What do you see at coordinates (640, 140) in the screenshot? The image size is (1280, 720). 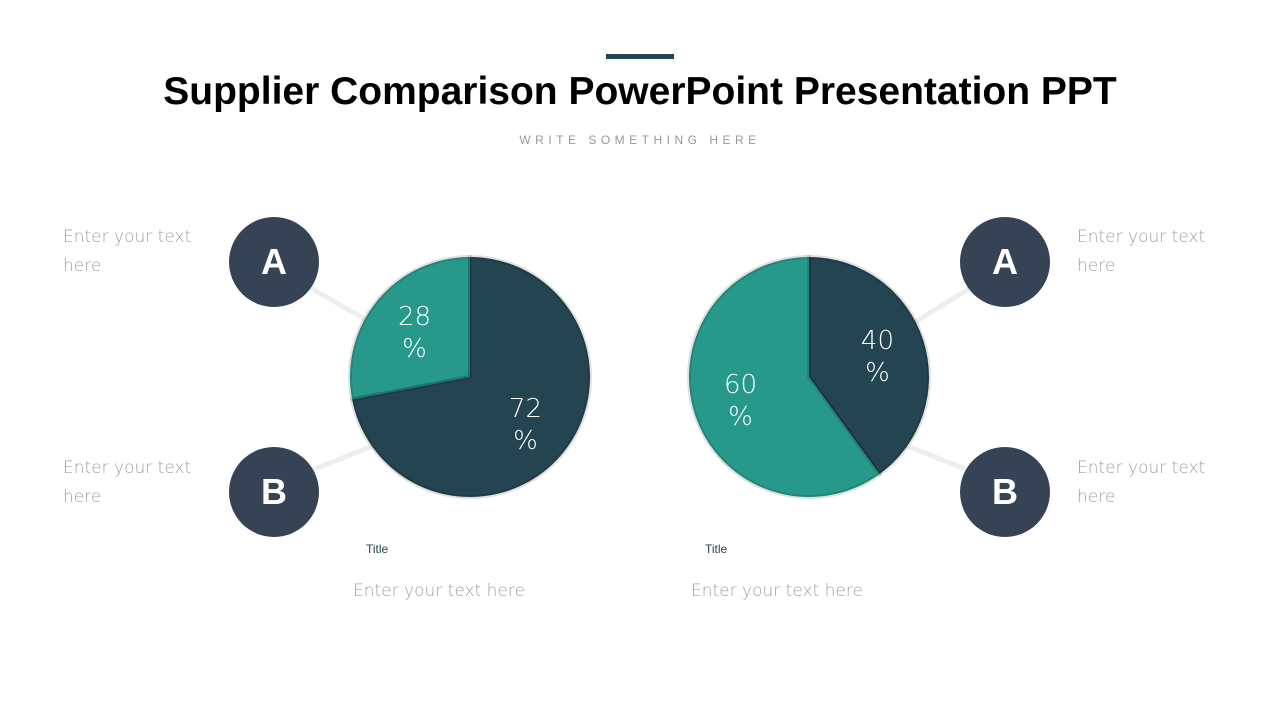 I see `page-subtitle: WRITE SOMETHING HERE` at bounding box center [640, 140].